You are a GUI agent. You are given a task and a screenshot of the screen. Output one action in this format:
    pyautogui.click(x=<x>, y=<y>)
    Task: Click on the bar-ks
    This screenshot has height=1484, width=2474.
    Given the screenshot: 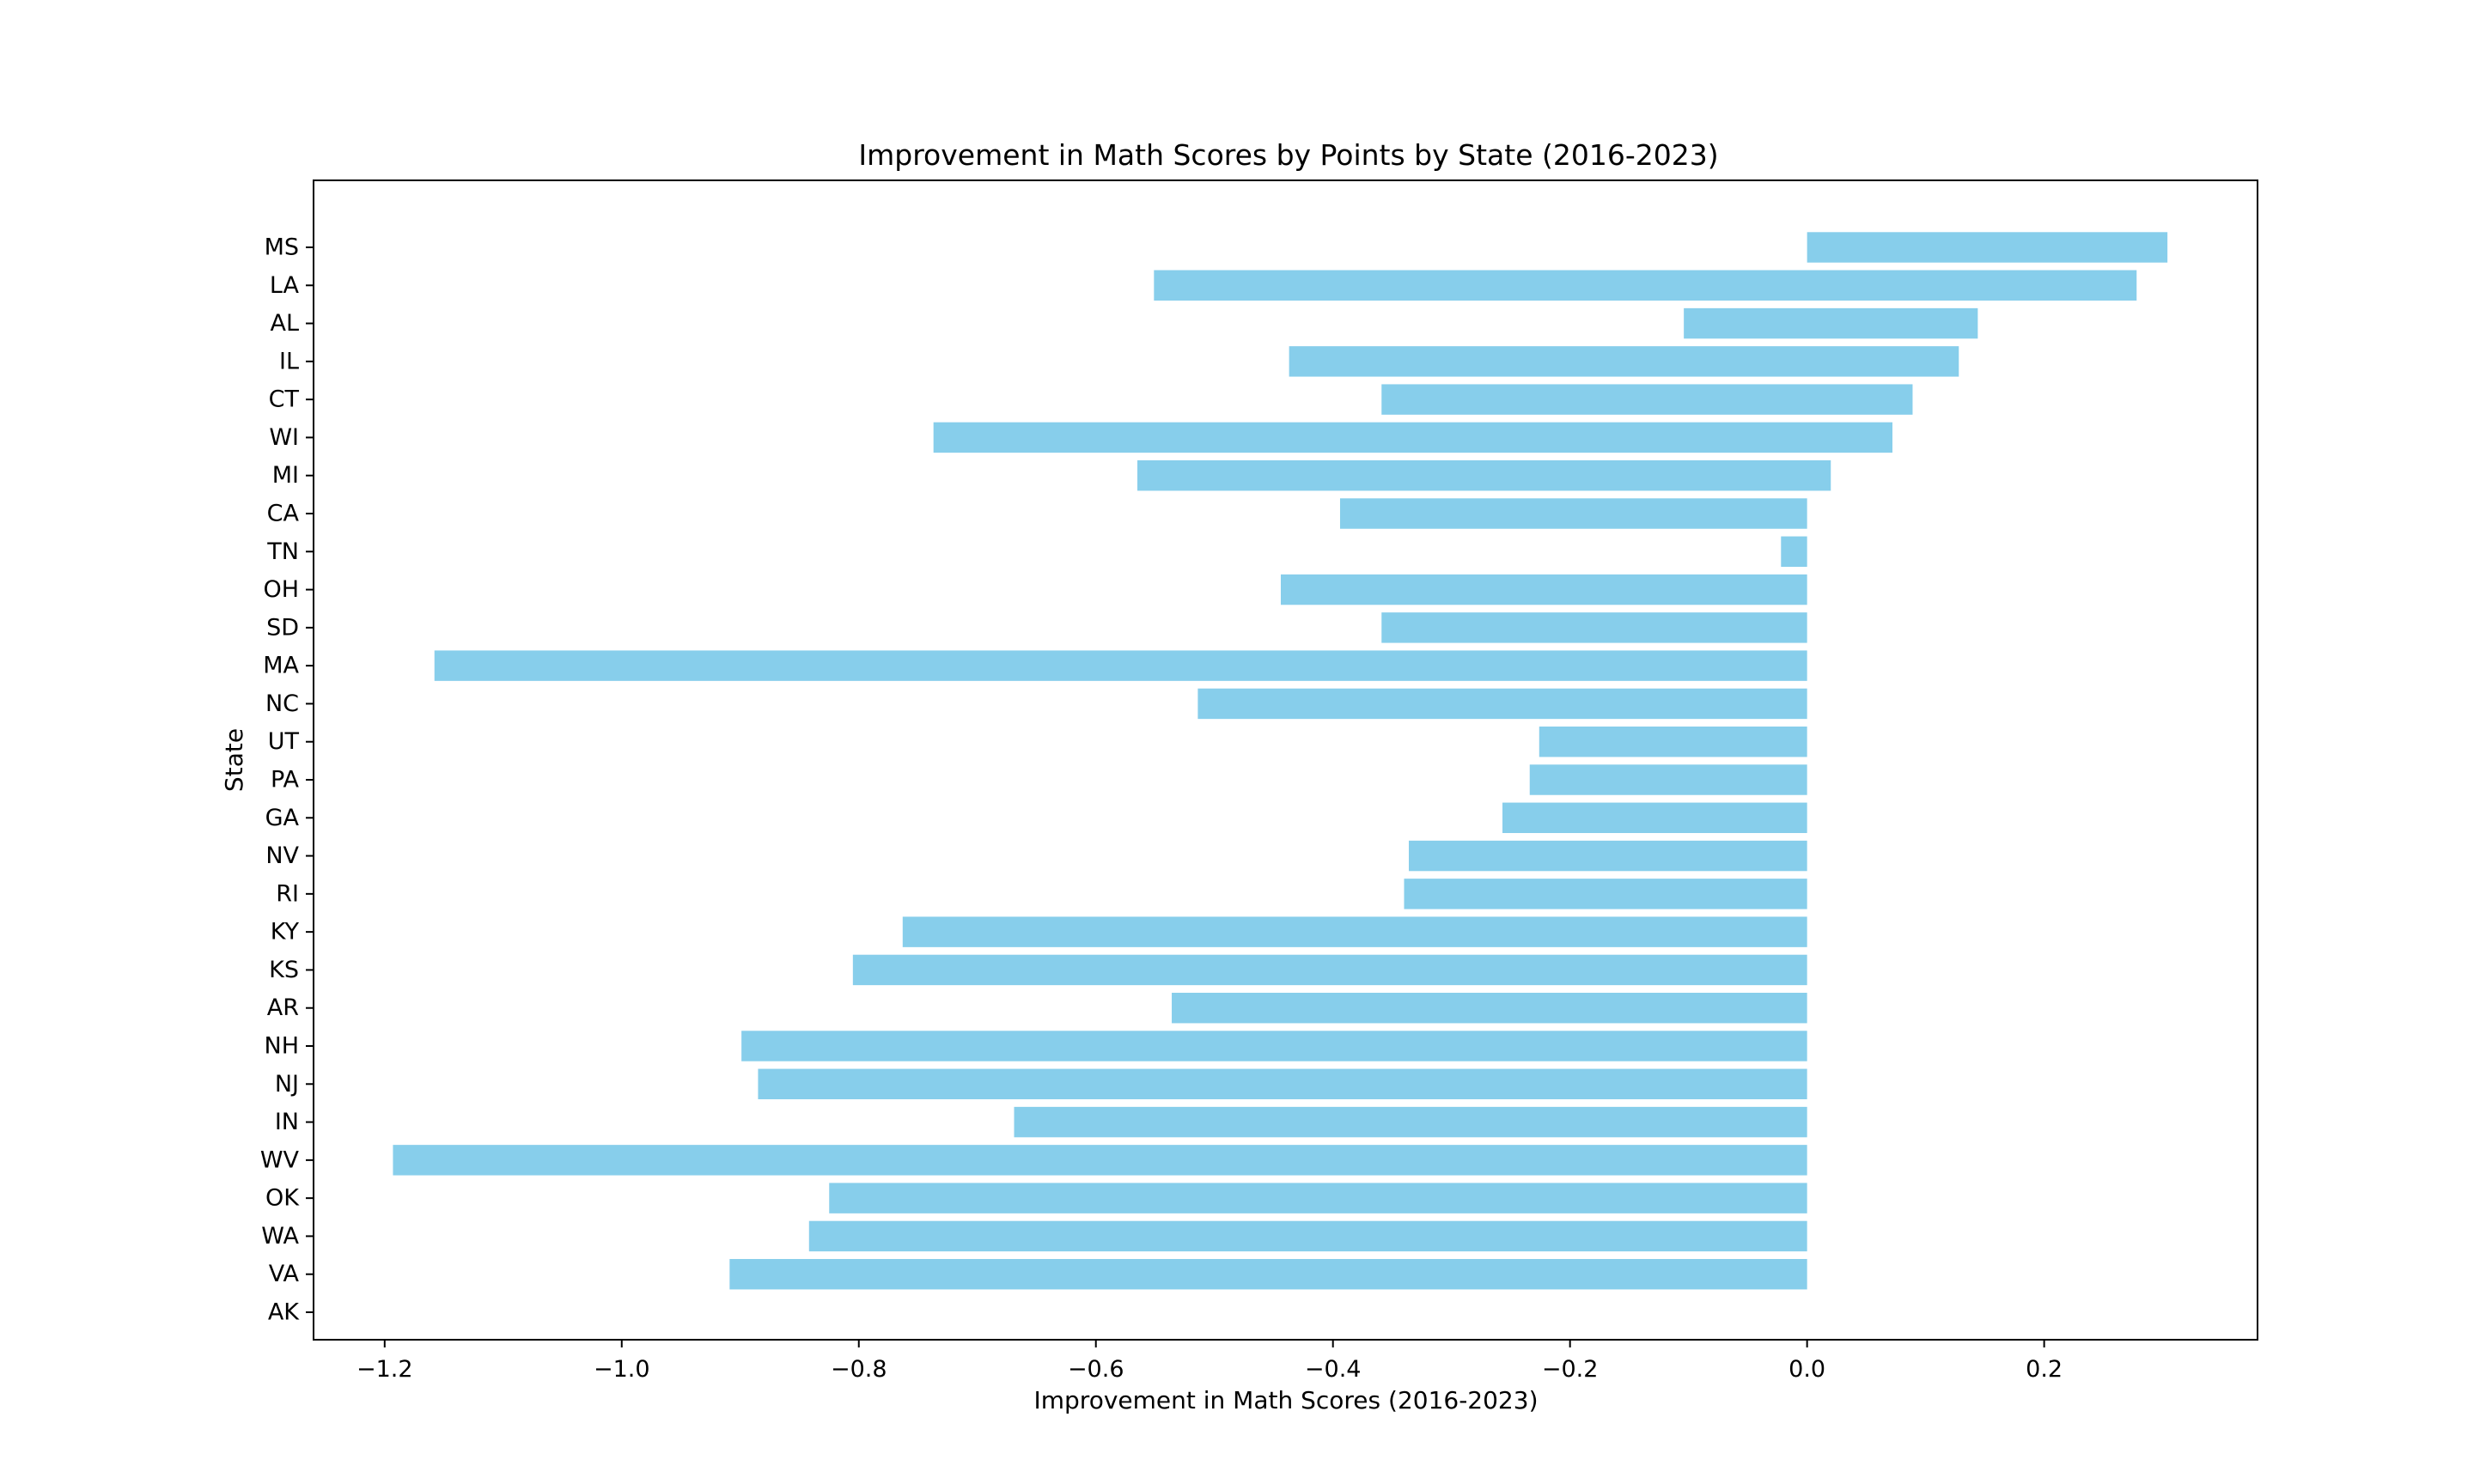 What is the action you would take?
    pyautogui.click(x=1329, y=970)
    